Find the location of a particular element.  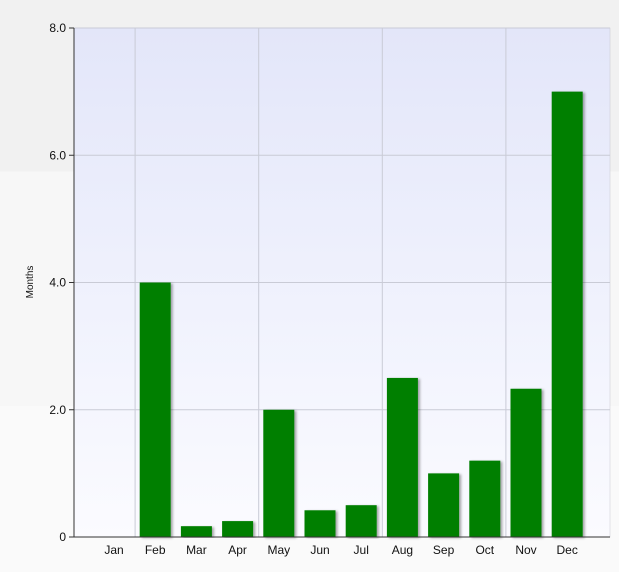

x-tick-label-mar: Mar is located at coordinates (196, 550).